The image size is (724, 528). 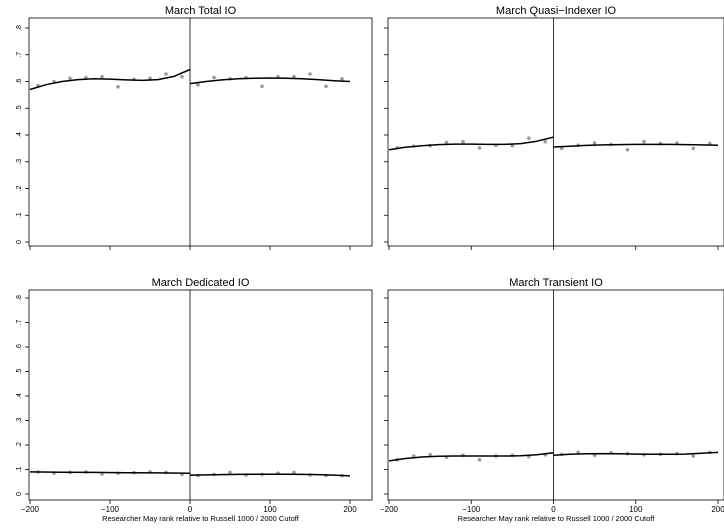 I want to click on panel-title: March Total IO, so click(x=201, y=11).